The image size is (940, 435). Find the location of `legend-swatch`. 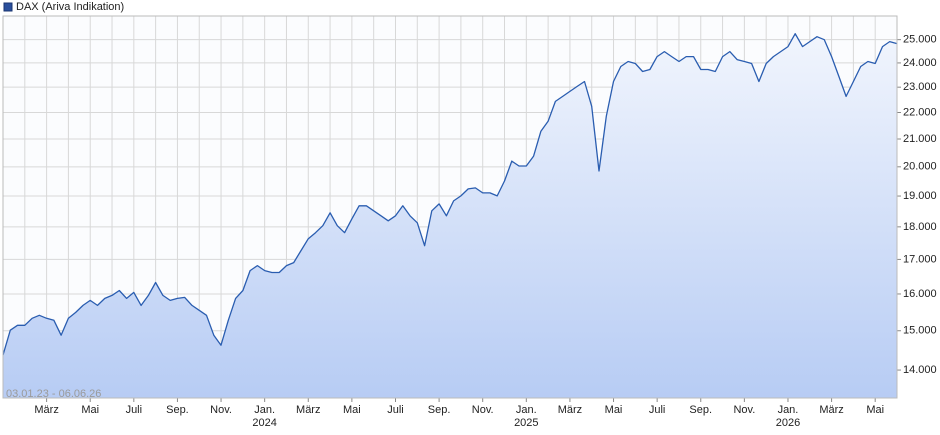

legend-swatch is located at coordinates (8, 7).